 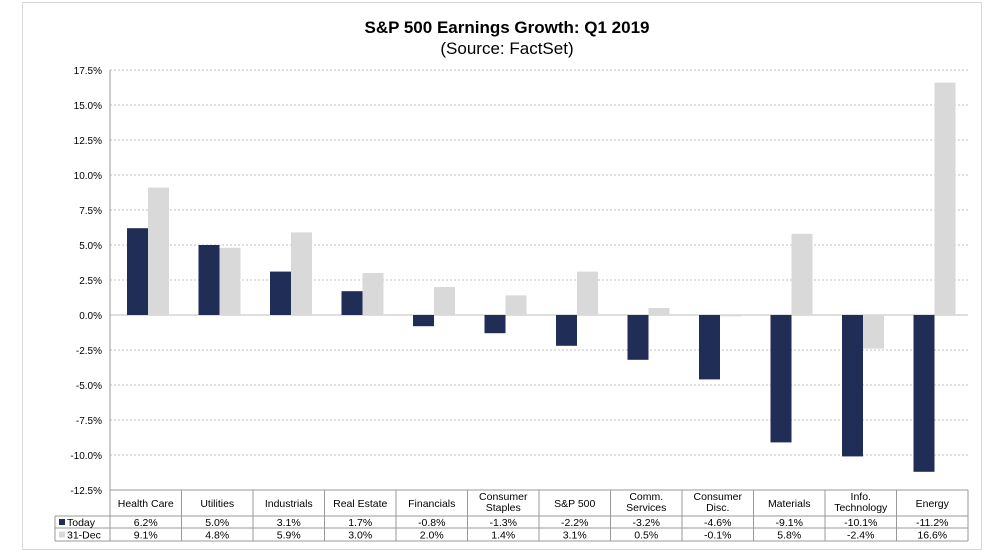 I want to click on y-tick-label: 10.0%, so click(x=88, y=176).